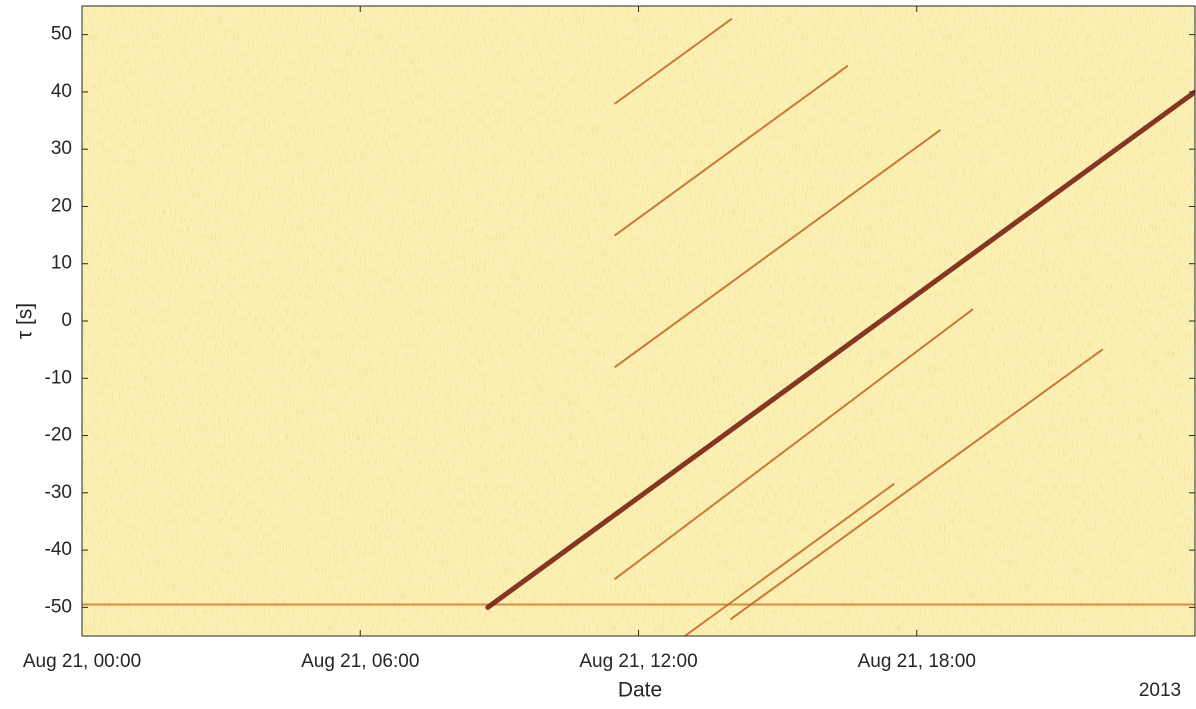  What do you see at coordinates (360, 661) in the screenshot?
I see `x-tick-label: Aug 21, 06:00` at bounding box center [360, 661].